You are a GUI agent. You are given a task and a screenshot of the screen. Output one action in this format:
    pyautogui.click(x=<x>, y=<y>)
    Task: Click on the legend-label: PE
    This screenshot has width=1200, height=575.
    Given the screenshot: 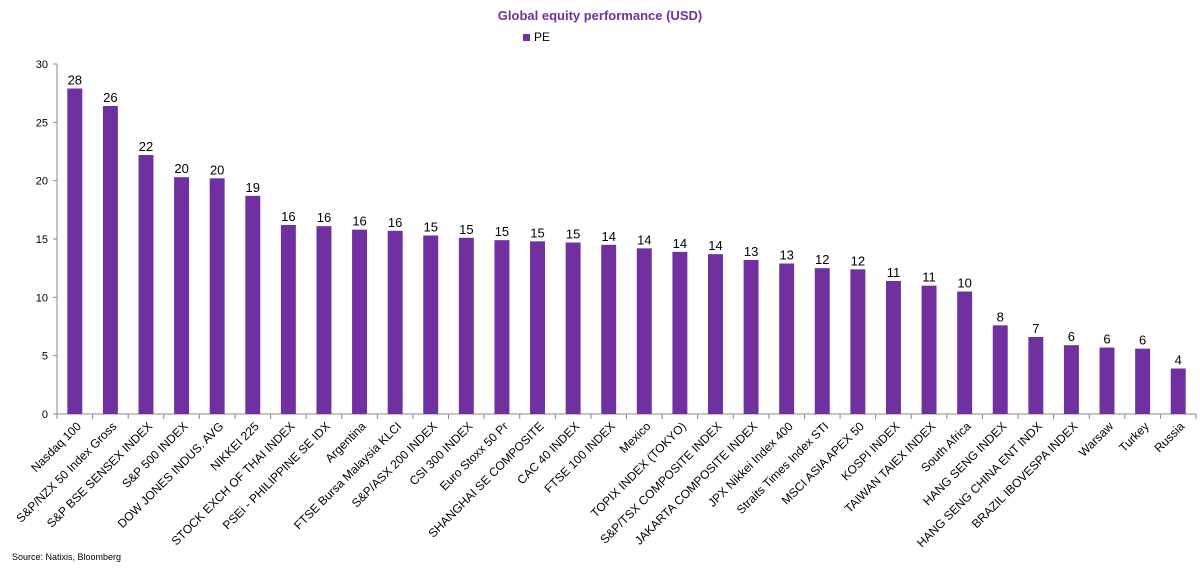 What is the action you would take?
    pyautogui.click(x=542, y=37)
    